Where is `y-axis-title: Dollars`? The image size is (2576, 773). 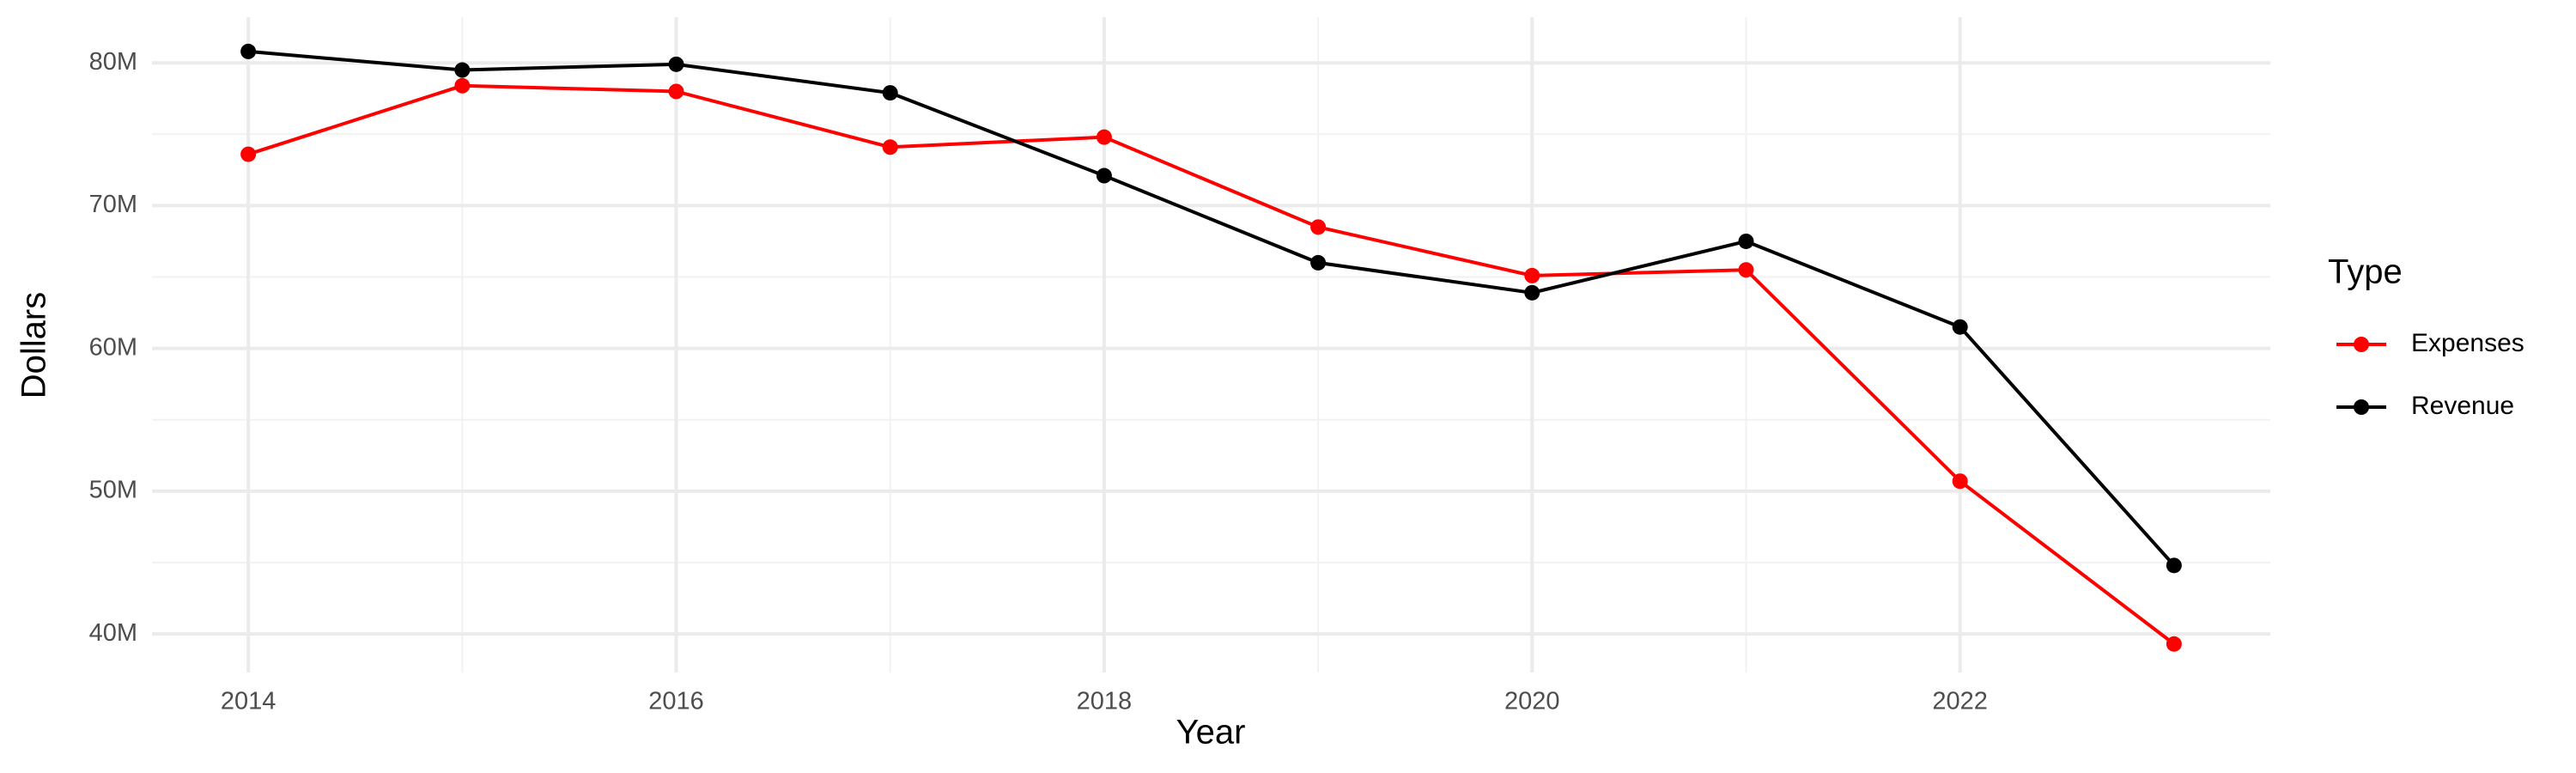
y-axis-title: Dollars is located at coordinates (34, 345).